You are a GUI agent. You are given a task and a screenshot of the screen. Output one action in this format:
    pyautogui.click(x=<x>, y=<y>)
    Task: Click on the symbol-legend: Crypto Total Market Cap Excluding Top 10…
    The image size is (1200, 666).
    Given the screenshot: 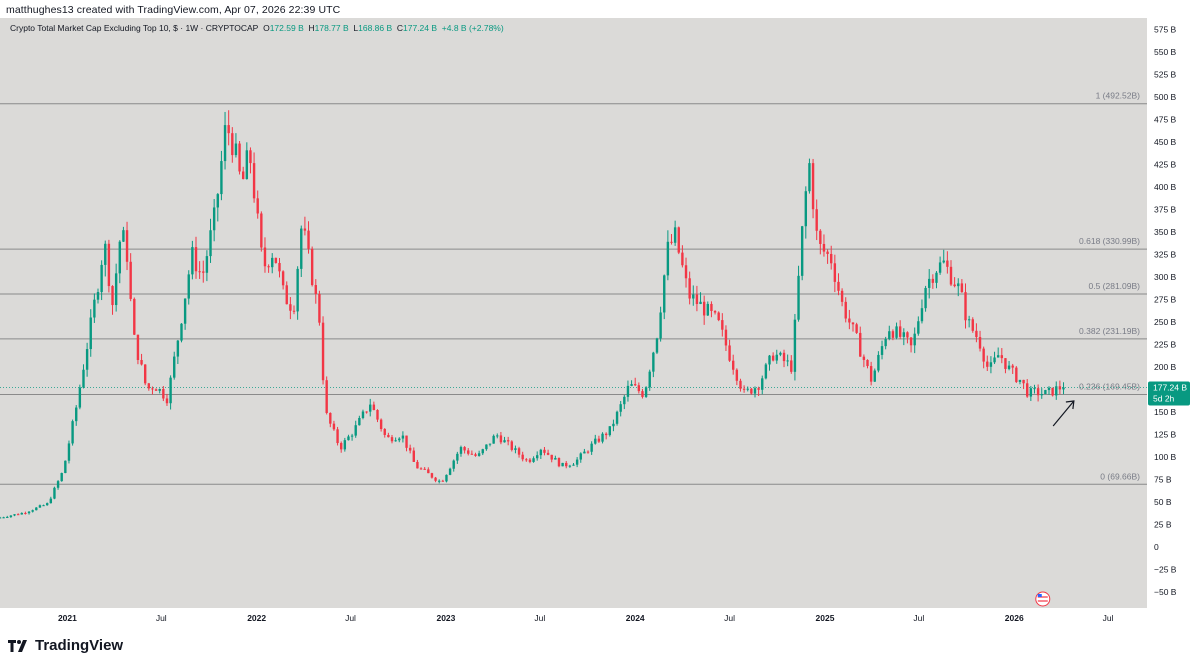 What is the action you would take?
    pyautogui.click(x=257, y=28)
    